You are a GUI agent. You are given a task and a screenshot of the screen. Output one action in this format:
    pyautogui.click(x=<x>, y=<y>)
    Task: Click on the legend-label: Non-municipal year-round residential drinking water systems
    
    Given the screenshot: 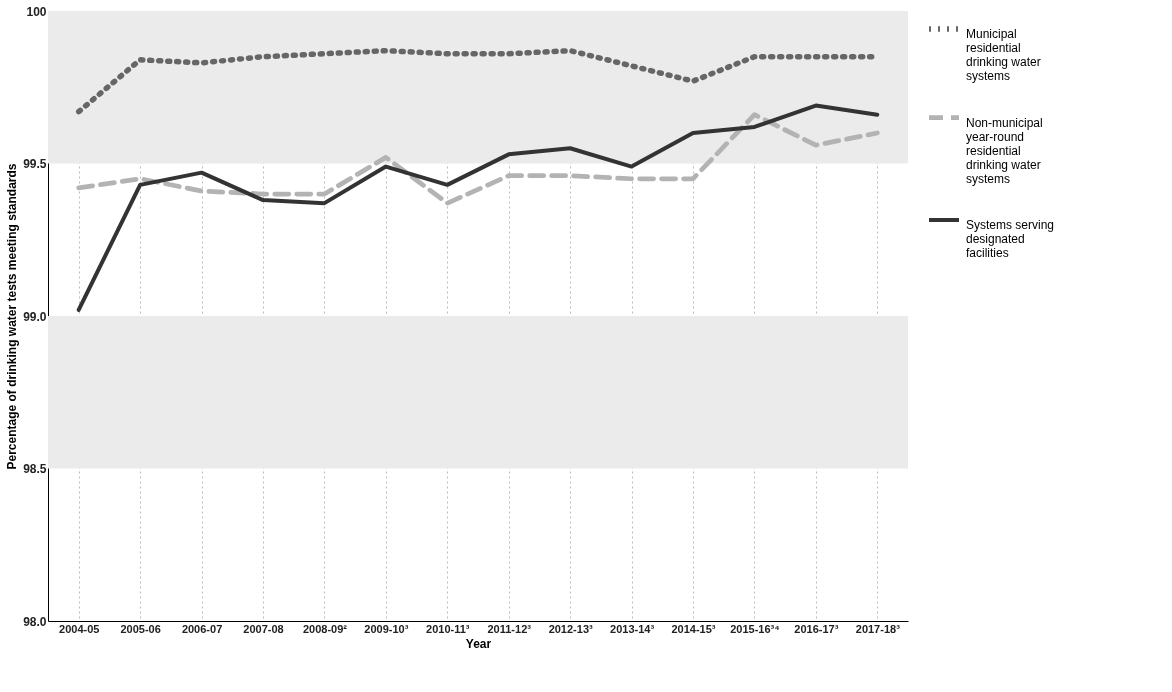 What is the action you would take?
    pyautogui.click(x=1004, y=150)
    